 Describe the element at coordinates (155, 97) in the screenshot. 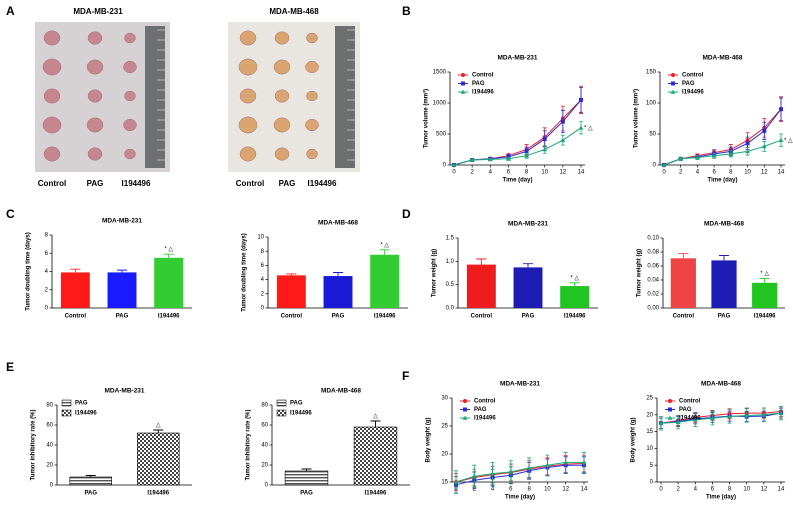

I see `ruler` at that location.